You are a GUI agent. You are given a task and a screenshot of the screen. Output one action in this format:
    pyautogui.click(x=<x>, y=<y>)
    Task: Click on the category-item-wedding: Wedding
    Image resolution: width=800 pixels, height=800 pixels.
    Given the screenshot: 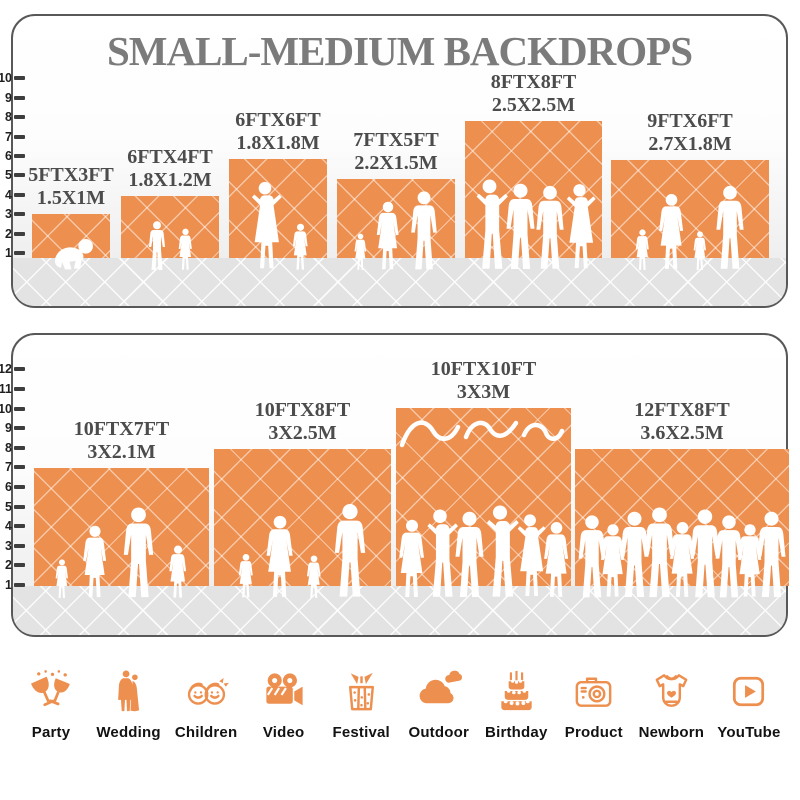 What is the action you would take?
    pyautogui.click(x=129, y=704)
    